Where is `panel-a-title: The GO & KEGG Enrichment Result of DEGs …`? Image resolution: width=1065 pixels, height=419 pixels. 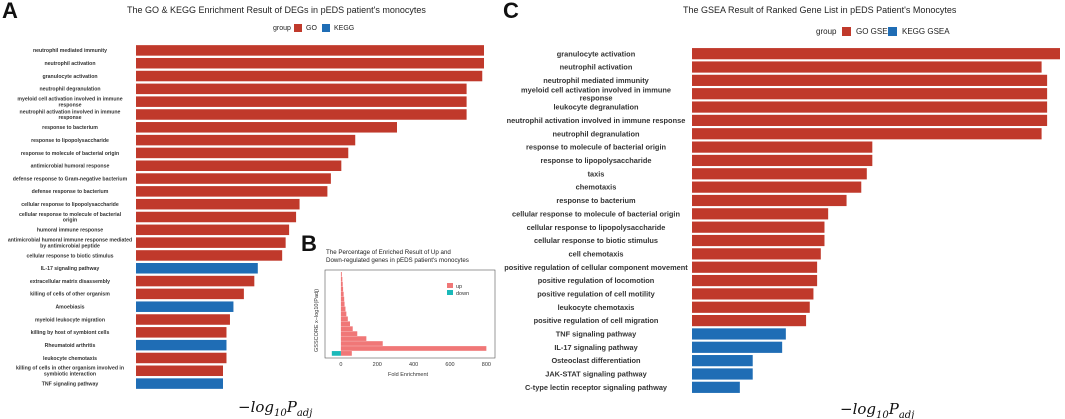
panel-a-title: The GO & KEGG Enrichment Result of DEGs … is located at coordinates (276, 10).